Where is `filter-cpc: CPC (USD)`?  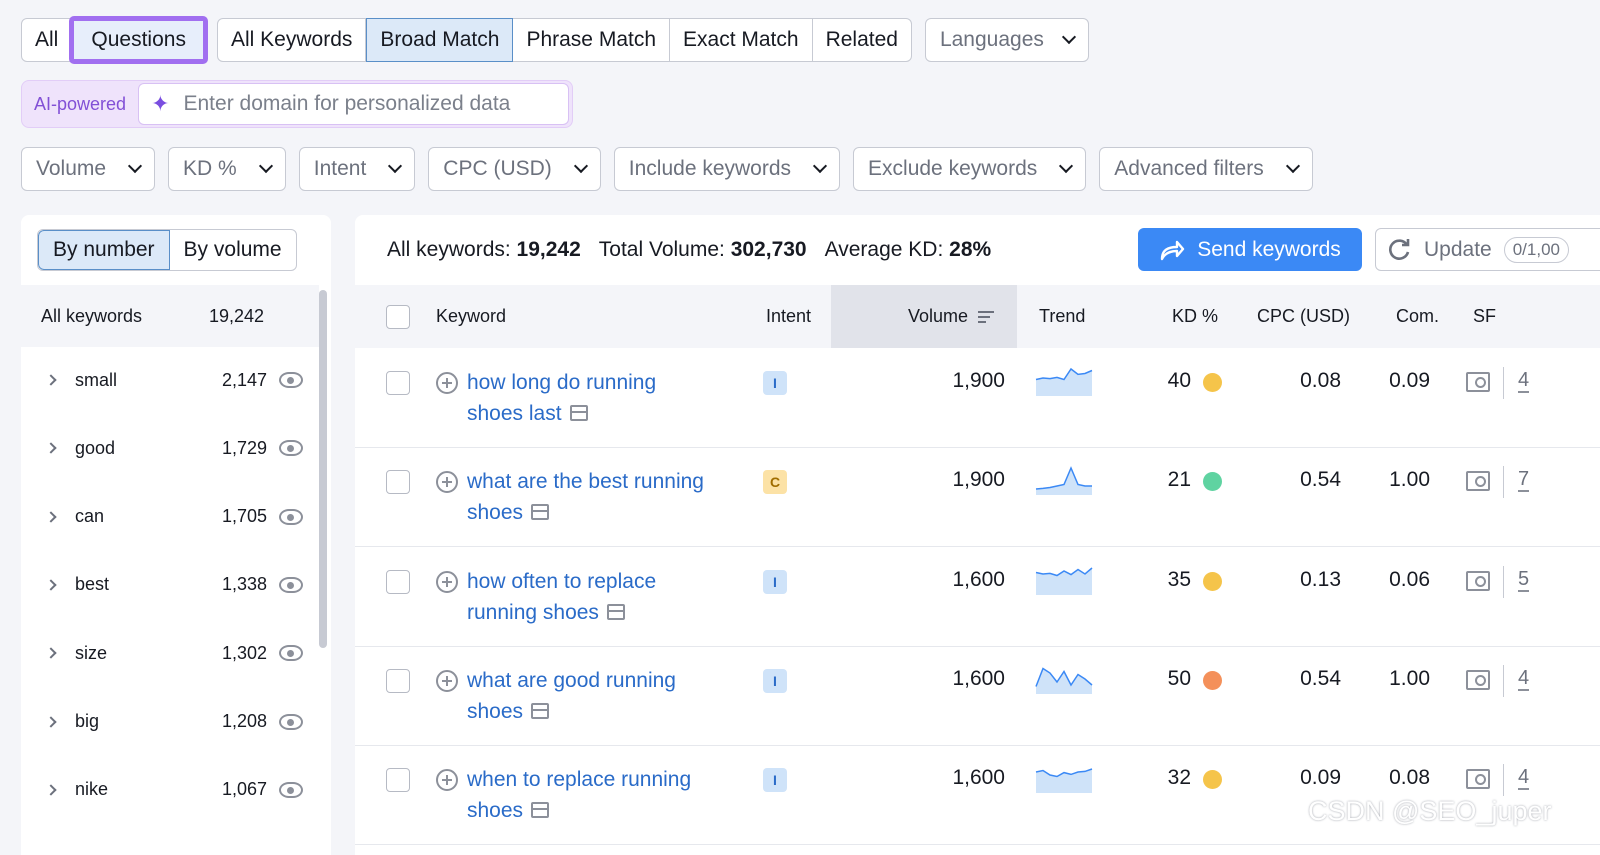 filter-cpc: CPC (USD) is located at coordinates (514, 169).